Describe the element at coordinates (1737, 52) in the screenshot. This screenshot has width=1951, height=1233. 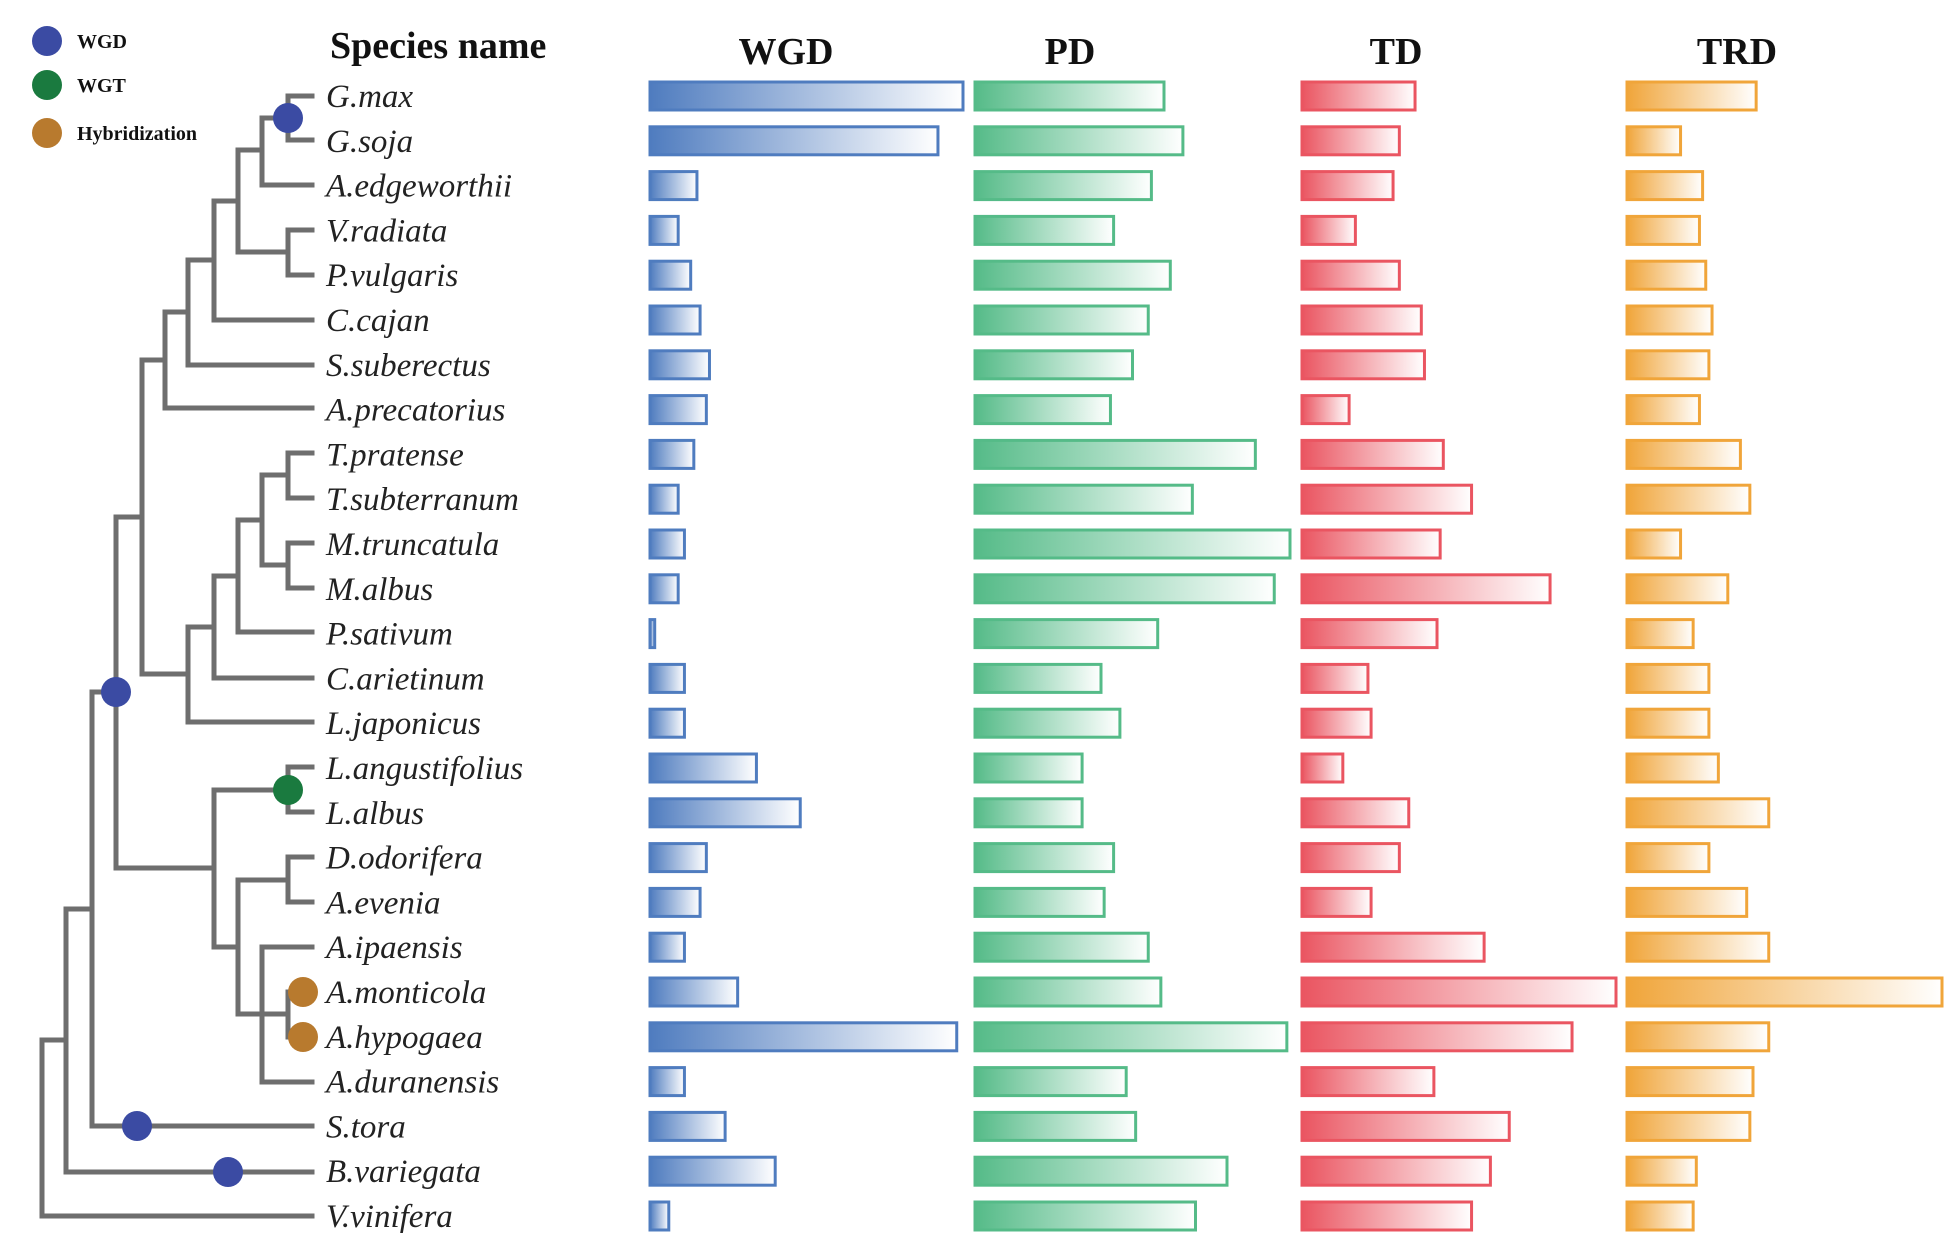
I see `header-trd: TRD` at that location.